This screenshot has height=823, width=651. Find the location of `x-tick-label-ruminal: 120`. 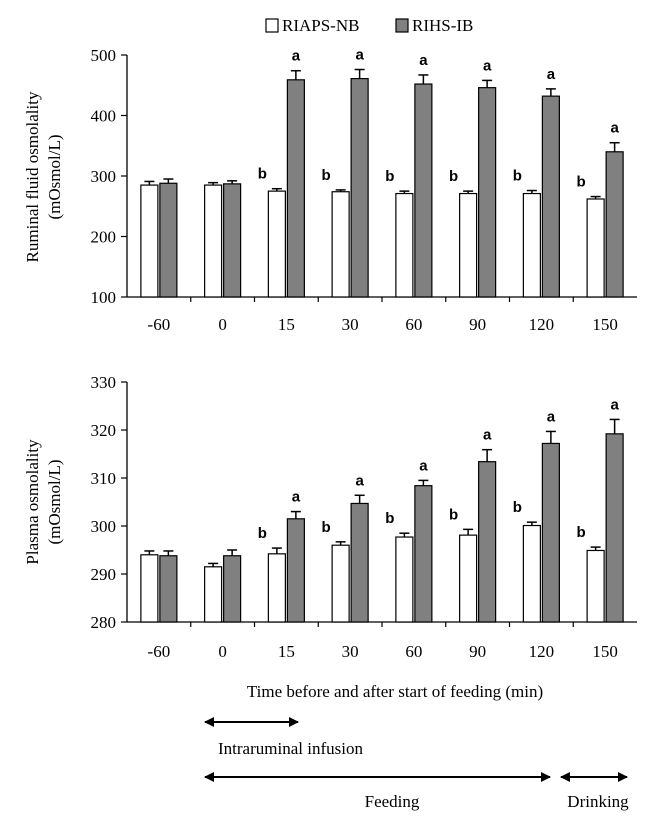

x-tick-label-ruminal: 120 is located at coordinates (542, 324).